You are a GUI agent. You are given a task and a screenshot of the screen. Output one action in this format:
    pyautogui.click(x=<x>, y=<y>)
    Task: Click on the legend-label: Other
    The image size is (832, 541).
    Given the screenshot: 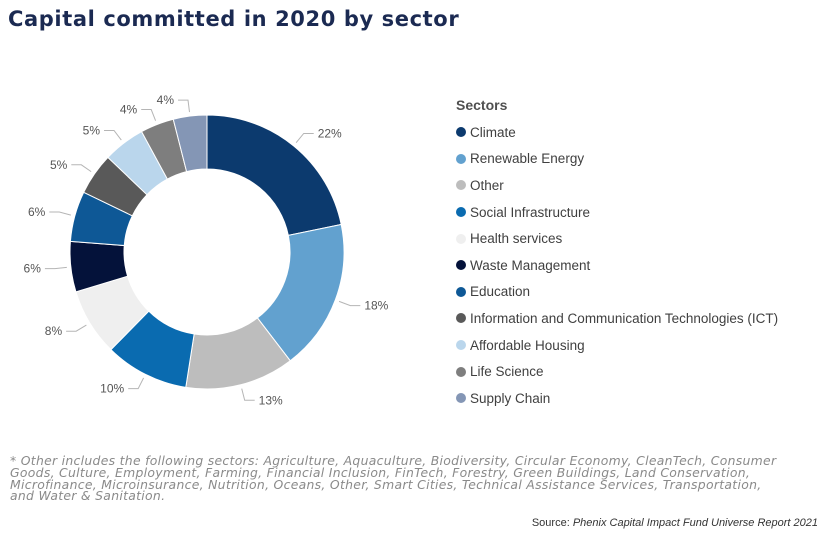 What is the action you would take?
    pyautogui.click(x=487, y=185)
    